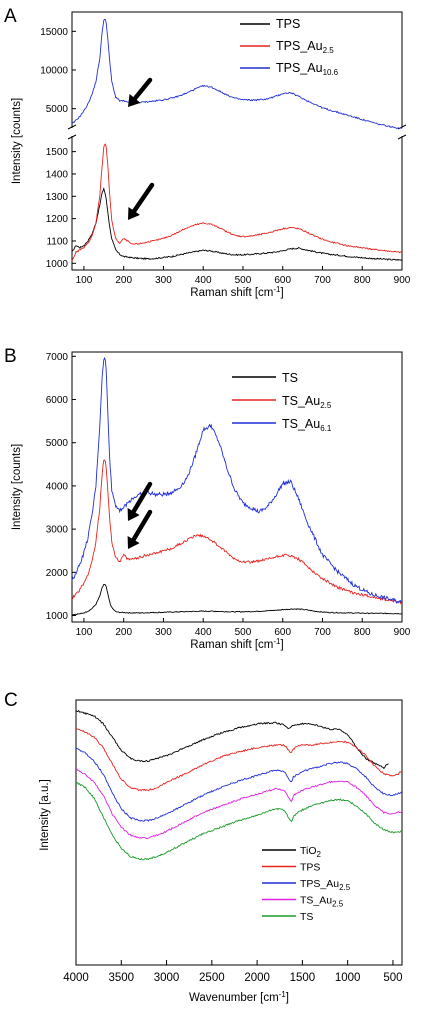  Describe the element at coordinates (307, 69) in the screenshot. I see `legend-label: TPS_Au10.6` at that location.